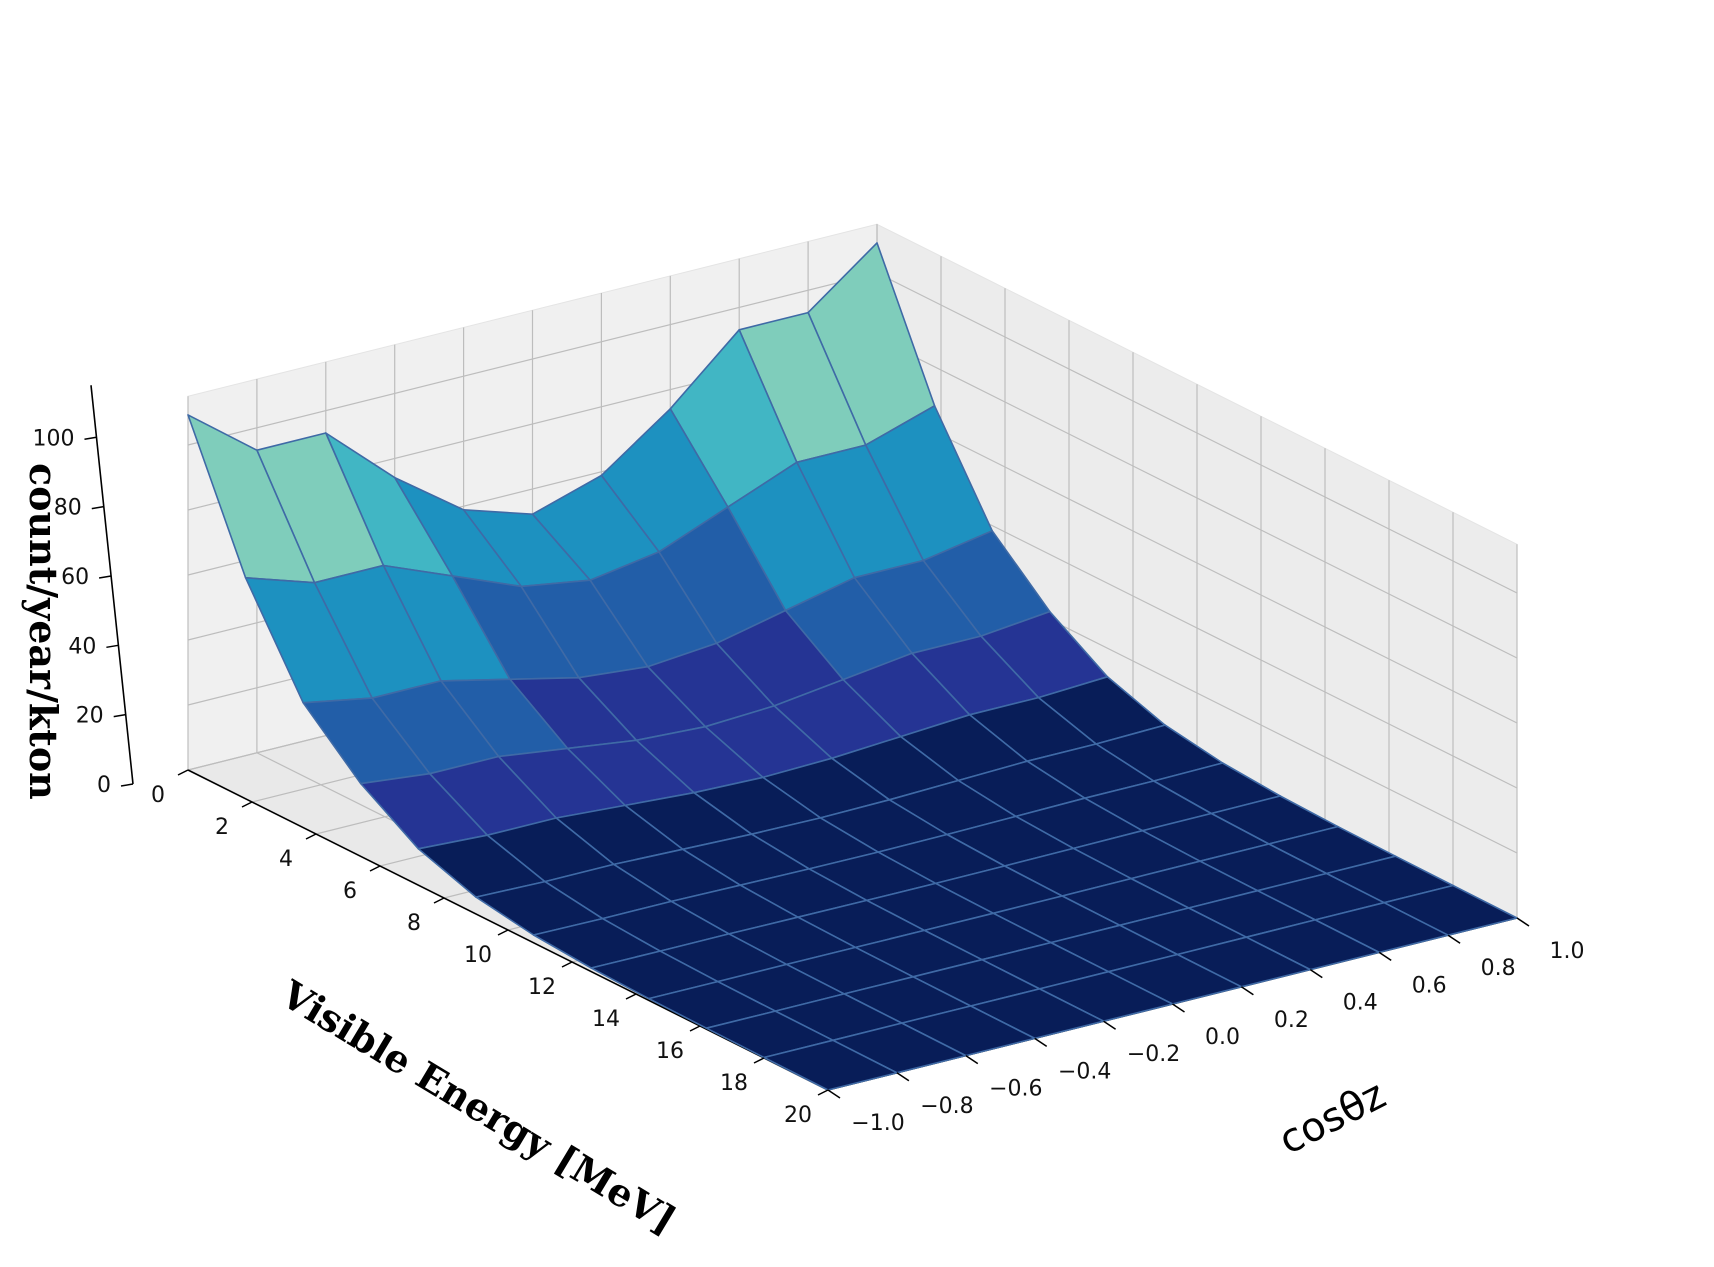 Image resolution: width=1714 pixels, height=1267 pixels. I want to click on x-tick-label: 6, so click(350, 891).